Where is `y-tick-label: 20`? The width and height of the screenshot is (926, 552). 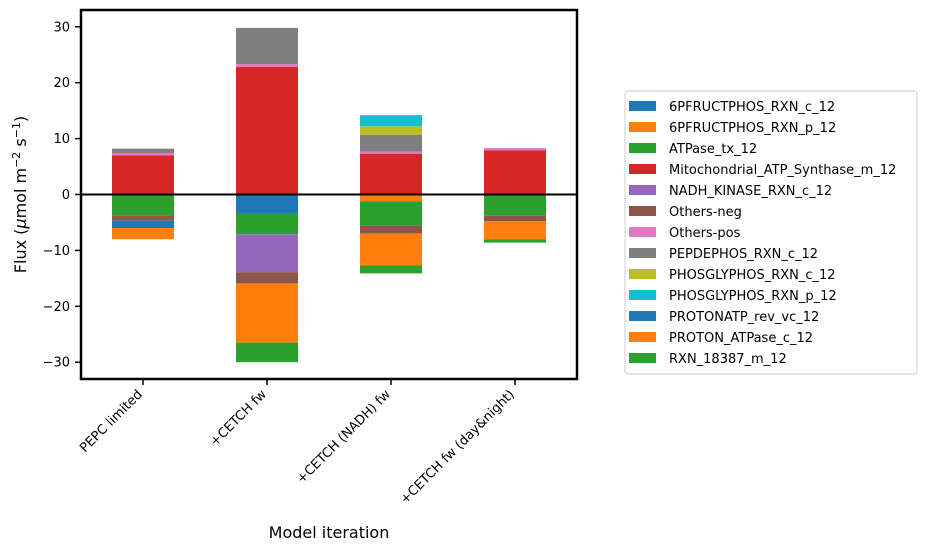
y-tick-label: 20 is located at coordinates (61, 83).